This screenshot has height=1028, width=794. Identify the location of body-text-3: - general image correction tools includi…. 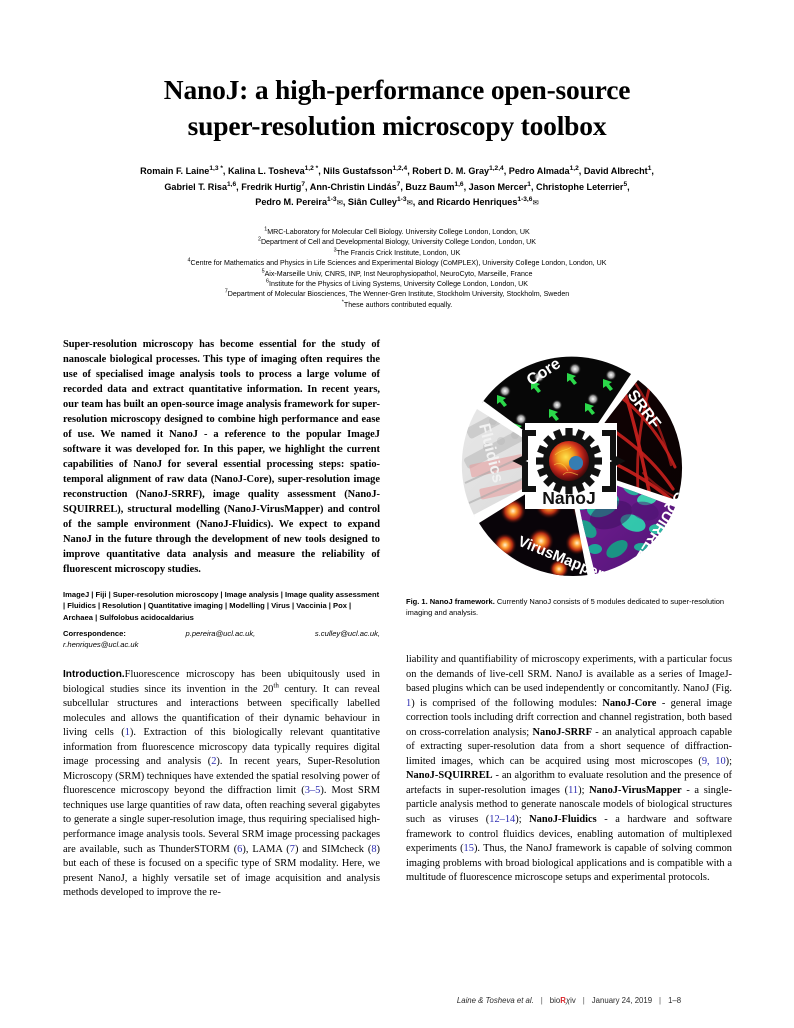
(569, 717).